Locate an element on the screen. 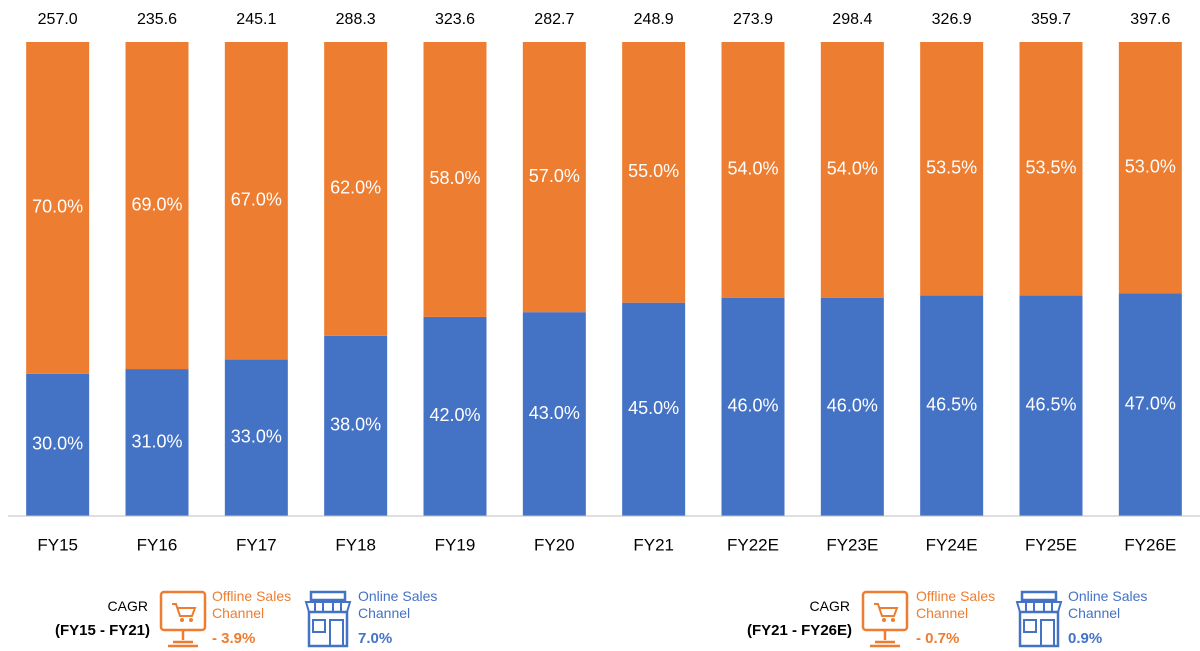 The height and width of the screenshot is (651, 1200). total-label: 273.9 is located at coordinates (753, 19).